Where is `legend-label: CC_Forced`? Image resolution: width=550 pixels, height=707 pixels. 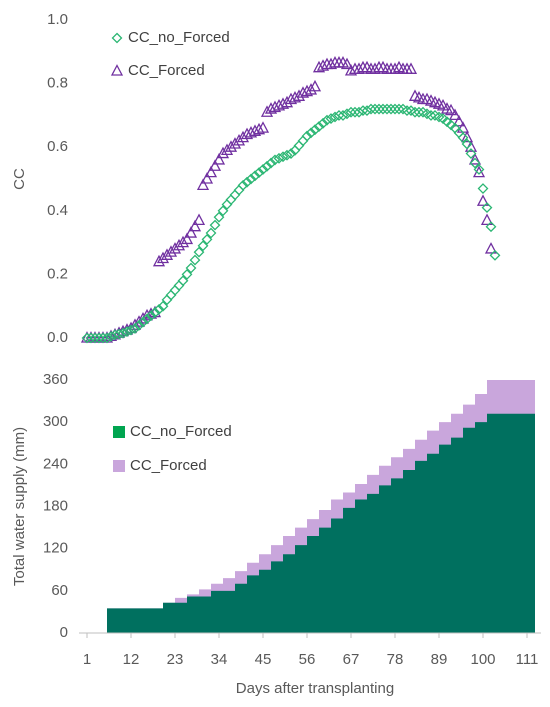 legend-label: CC_Forced is located at coordinates (168, 465).